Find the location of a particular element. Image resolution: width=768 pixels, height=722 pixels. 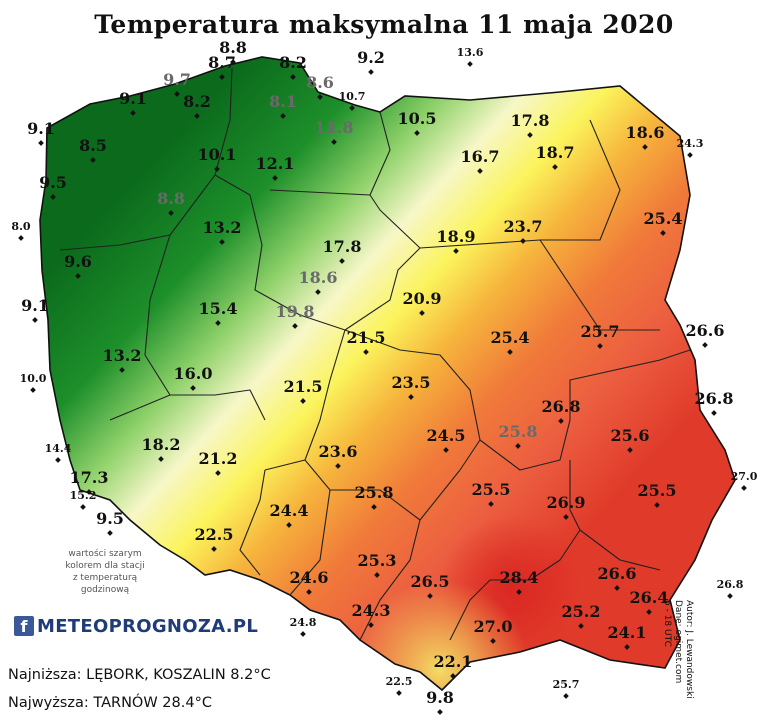

station: 21.5 is located at coordinates (303, 390).